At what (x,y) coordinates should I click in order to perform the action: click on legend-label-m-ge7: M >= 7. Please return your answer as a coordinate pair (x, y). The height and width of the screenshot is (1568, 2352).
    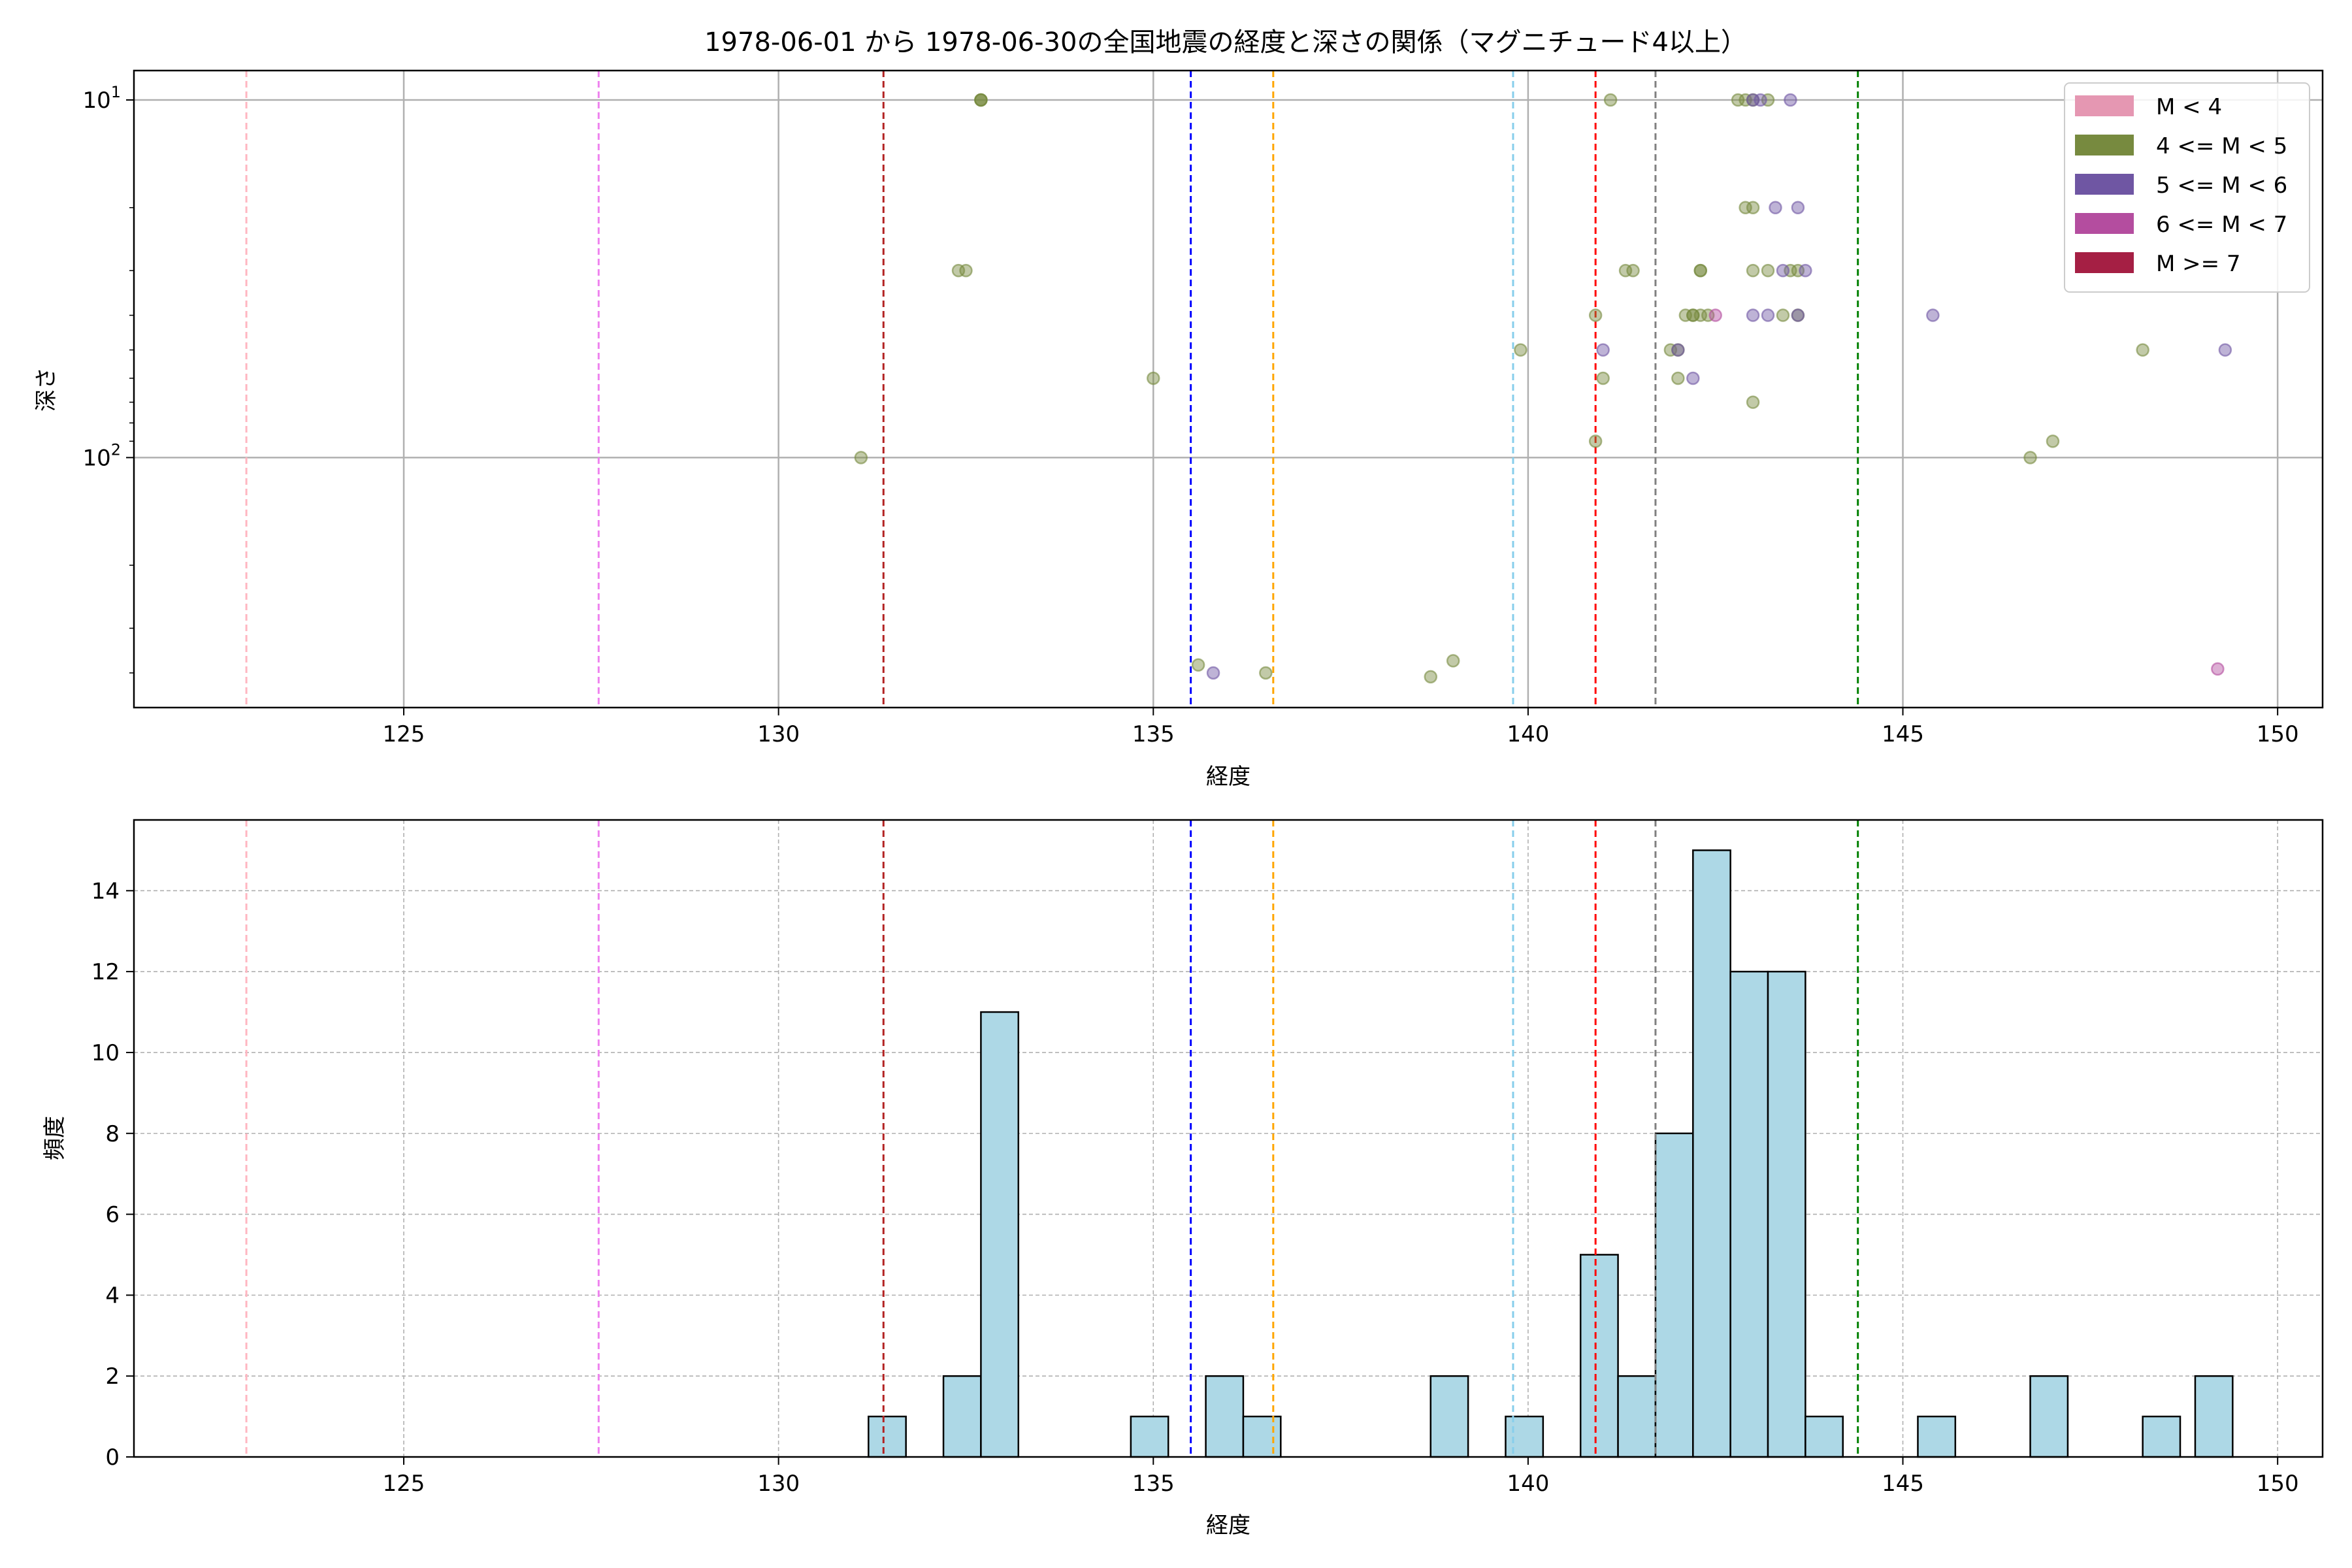
    Looking at the image, I should click on (2198, 264).